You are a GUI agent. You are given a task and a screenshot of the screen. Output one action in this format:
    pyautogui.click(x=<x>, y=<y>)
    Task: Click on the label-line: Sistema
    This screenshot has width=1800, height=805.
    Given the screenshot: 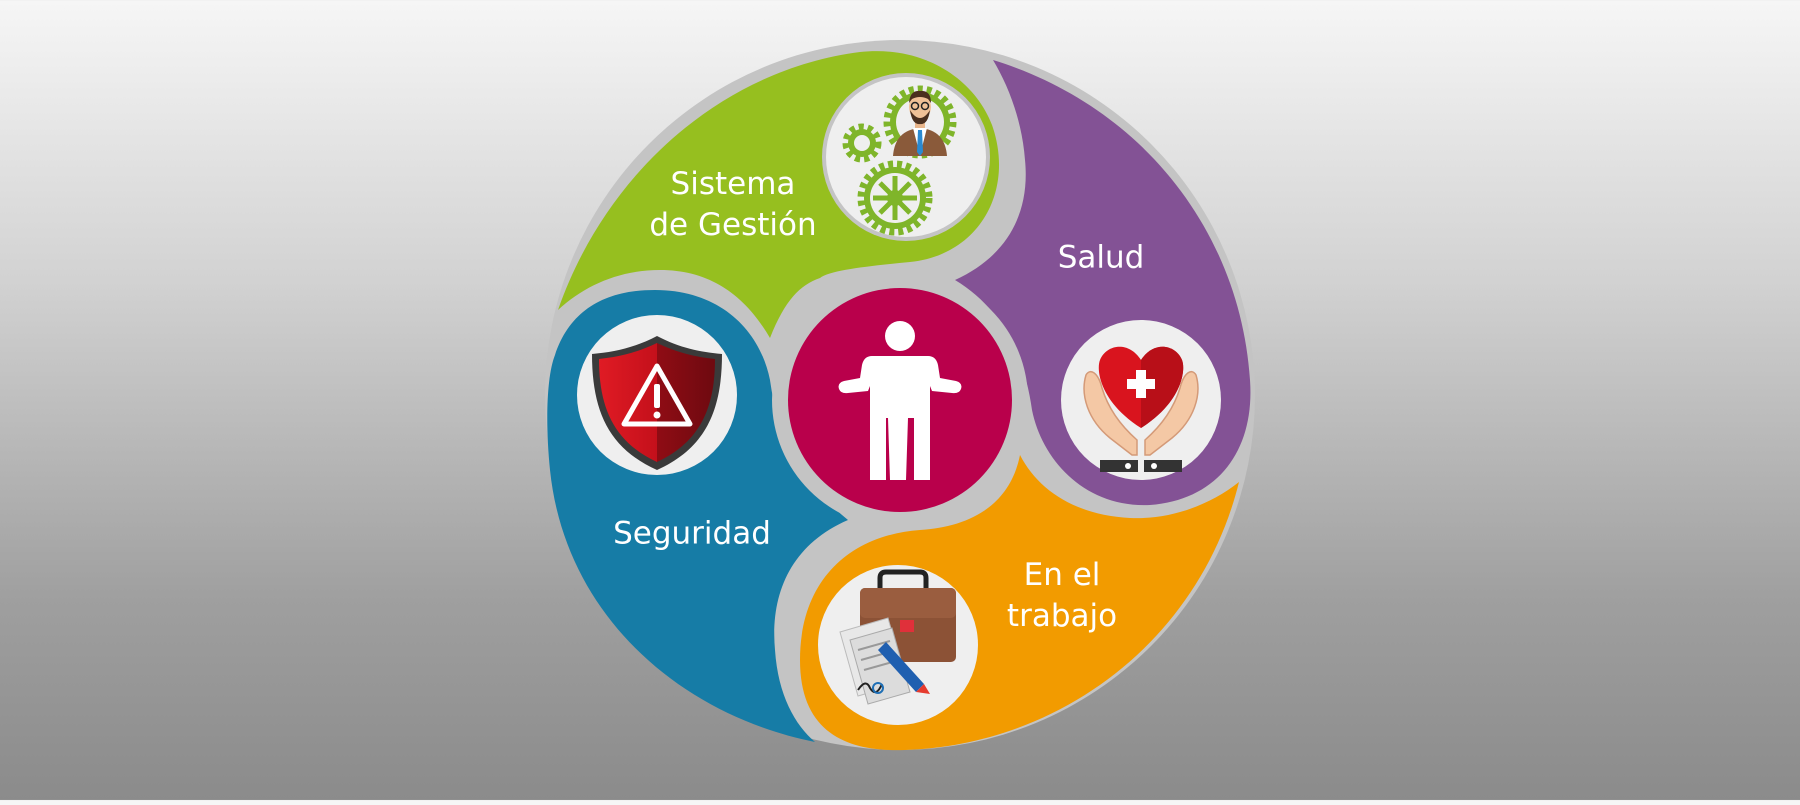 What is the action you would take?
    pyautogui.click(x=733, y=184)
    